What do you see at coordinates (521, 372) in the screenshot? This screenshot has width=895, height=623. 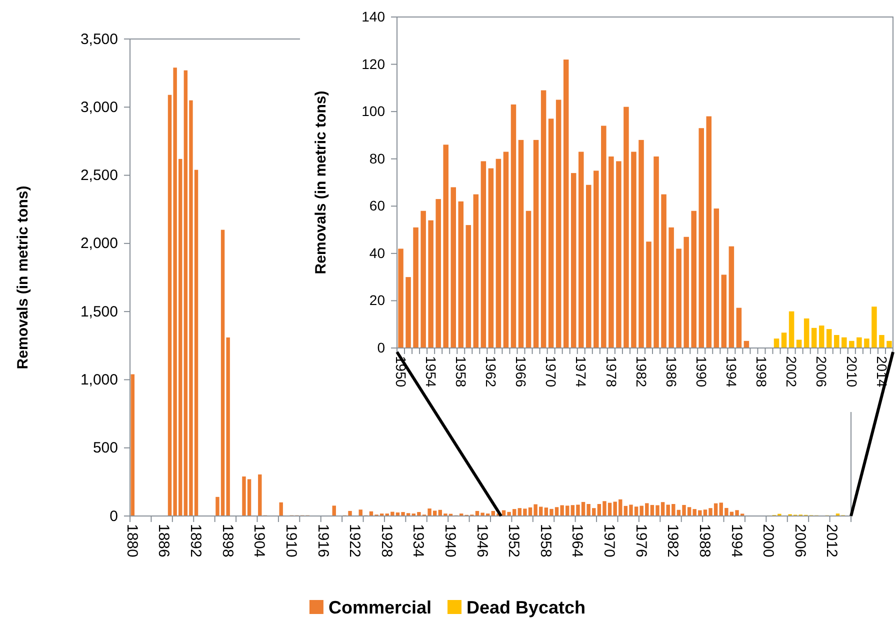 I see `x-tick-label: 1966` at bounding box center [521, 372].